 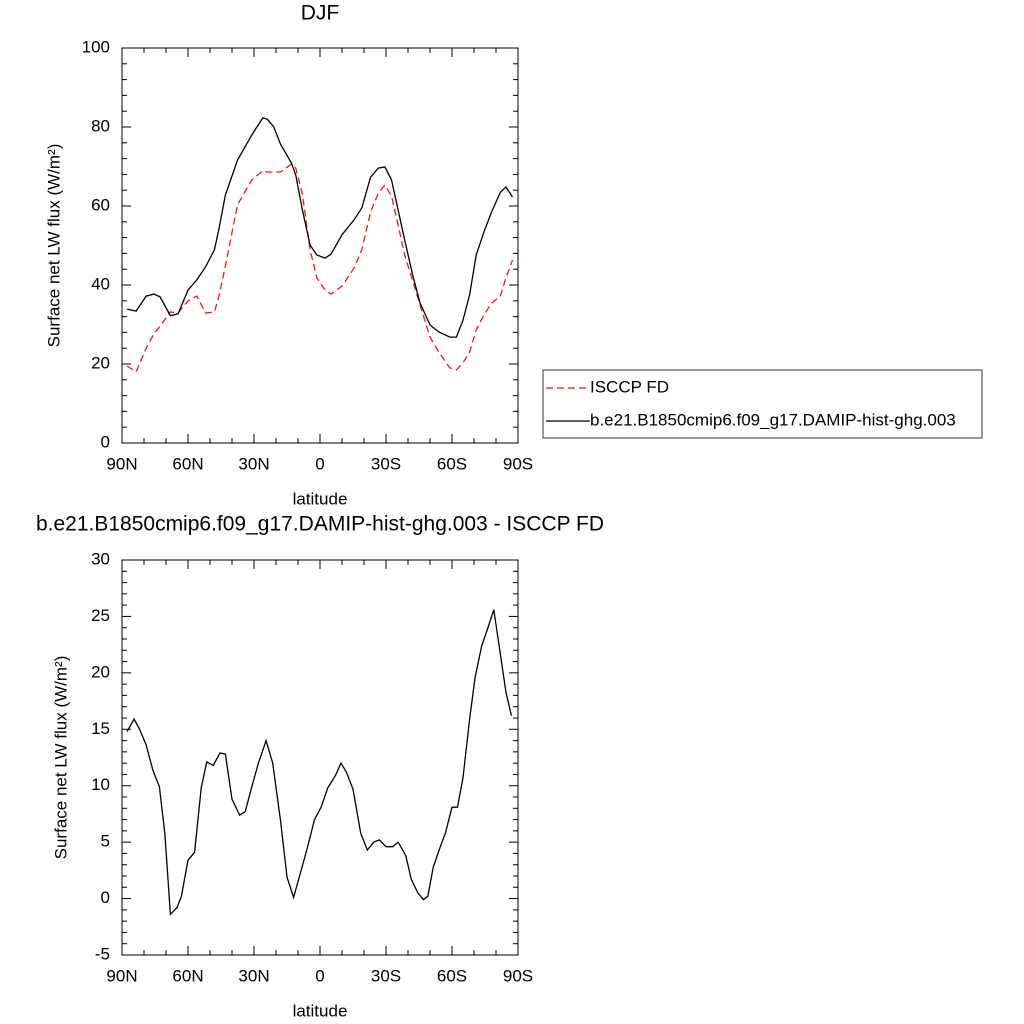 What do you see at coordinates (320, 13) in the screenshot?
I see `chart-title: DJF` at bounding box center [320, 13].